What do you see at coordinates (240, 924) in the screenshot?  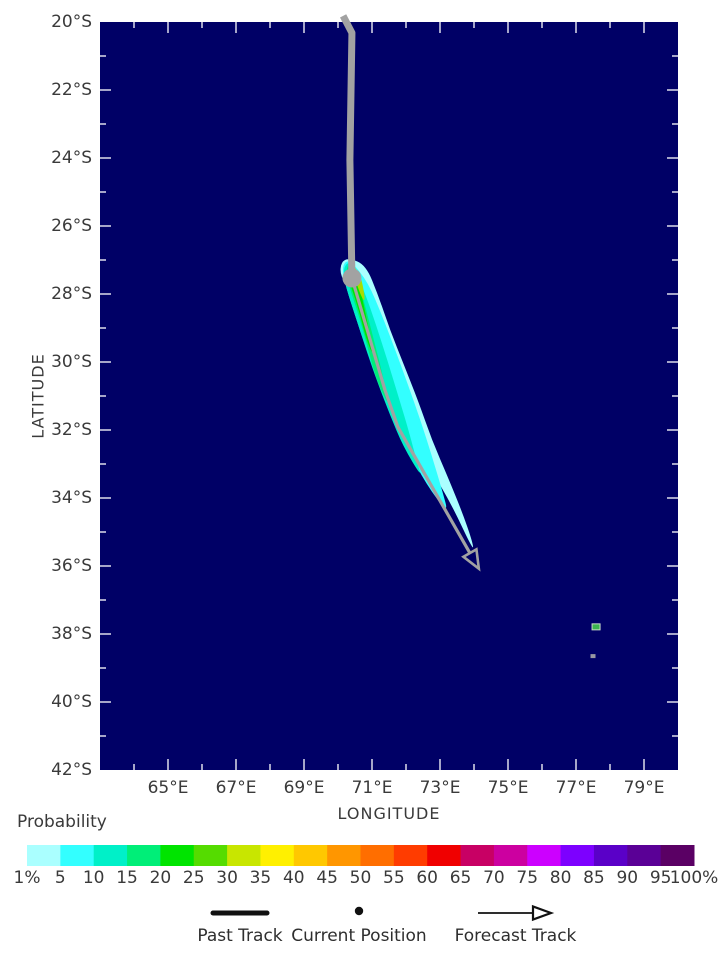 I see `legend-item-past-track: Past Track` at bounding box center [240, 924].